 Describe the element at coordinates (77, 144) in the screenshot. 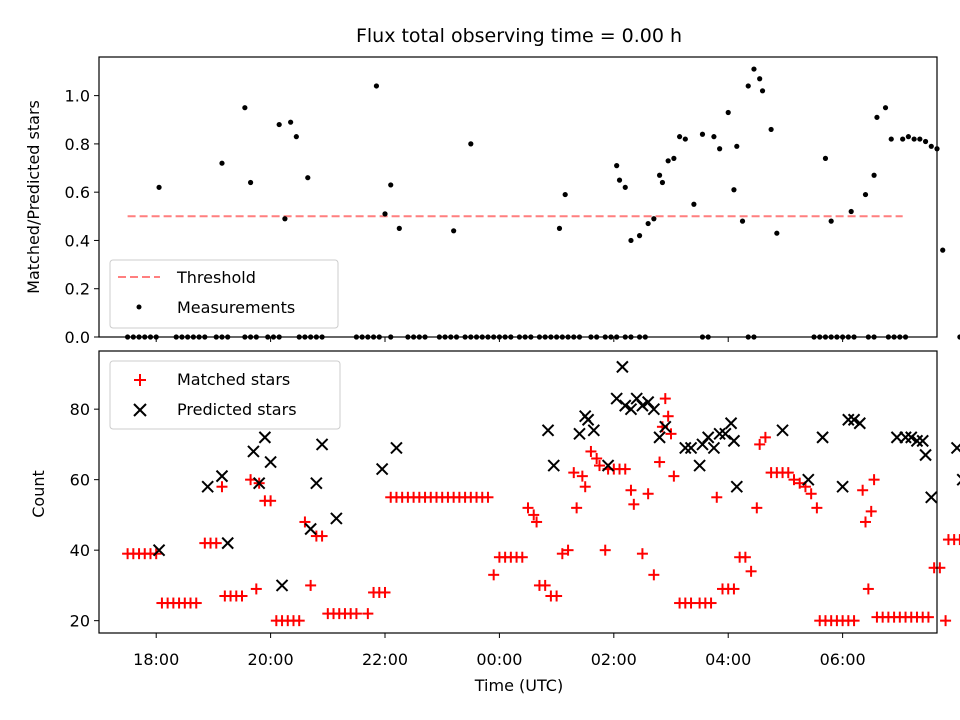

I see `top-y-tick-label: 0.8` at that location.